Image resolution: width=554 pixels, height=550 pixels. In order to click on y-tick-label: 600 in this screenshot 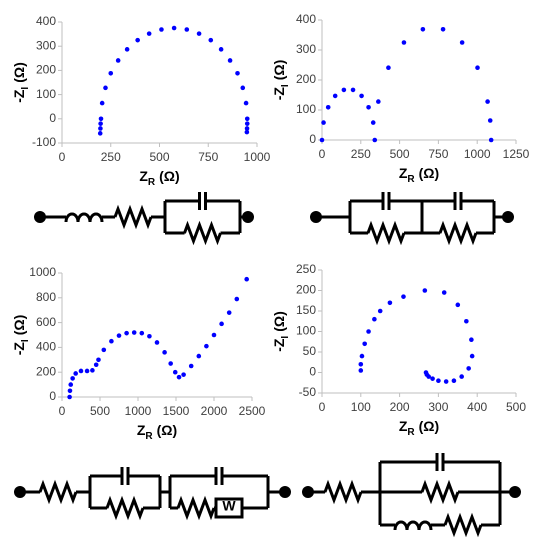, I will do `click(46, 322)`.